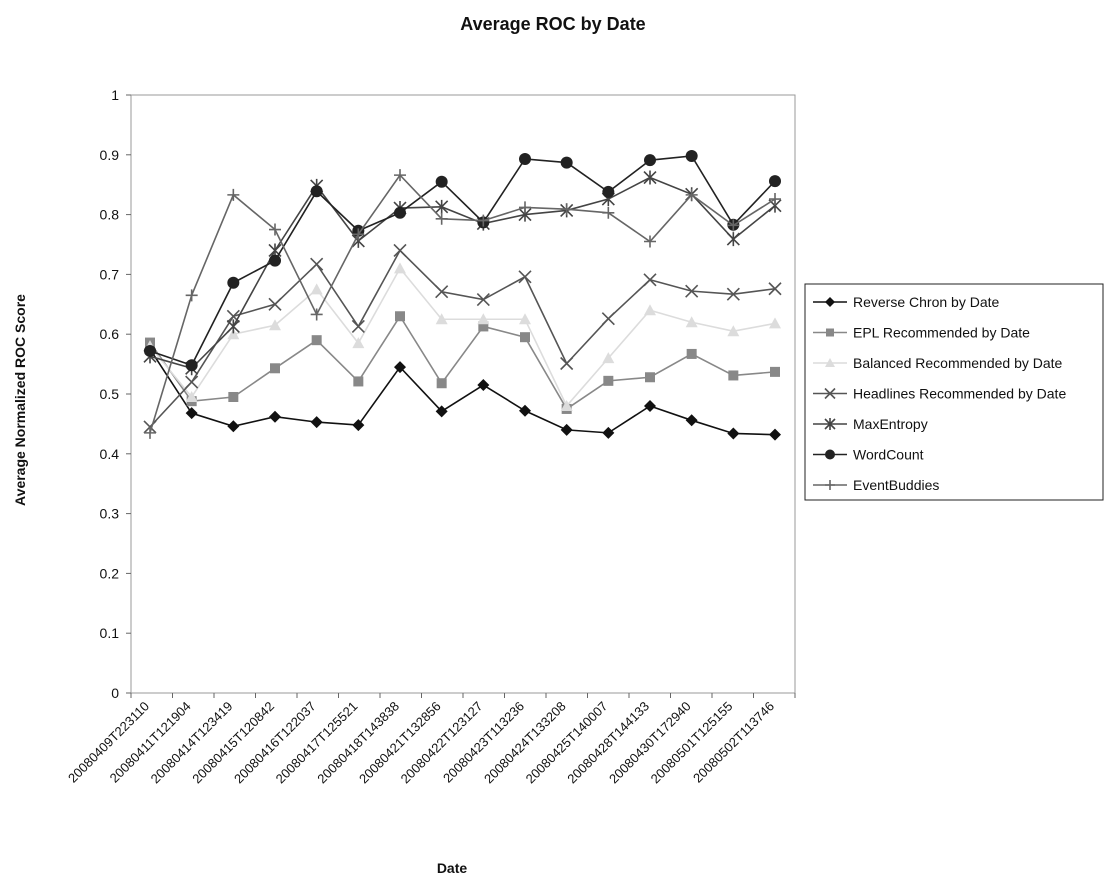  What do you see at coordinates (110, 155) in the screenshot?
I see `y-tick-label: 0.9` at bounding box center [110, 155].